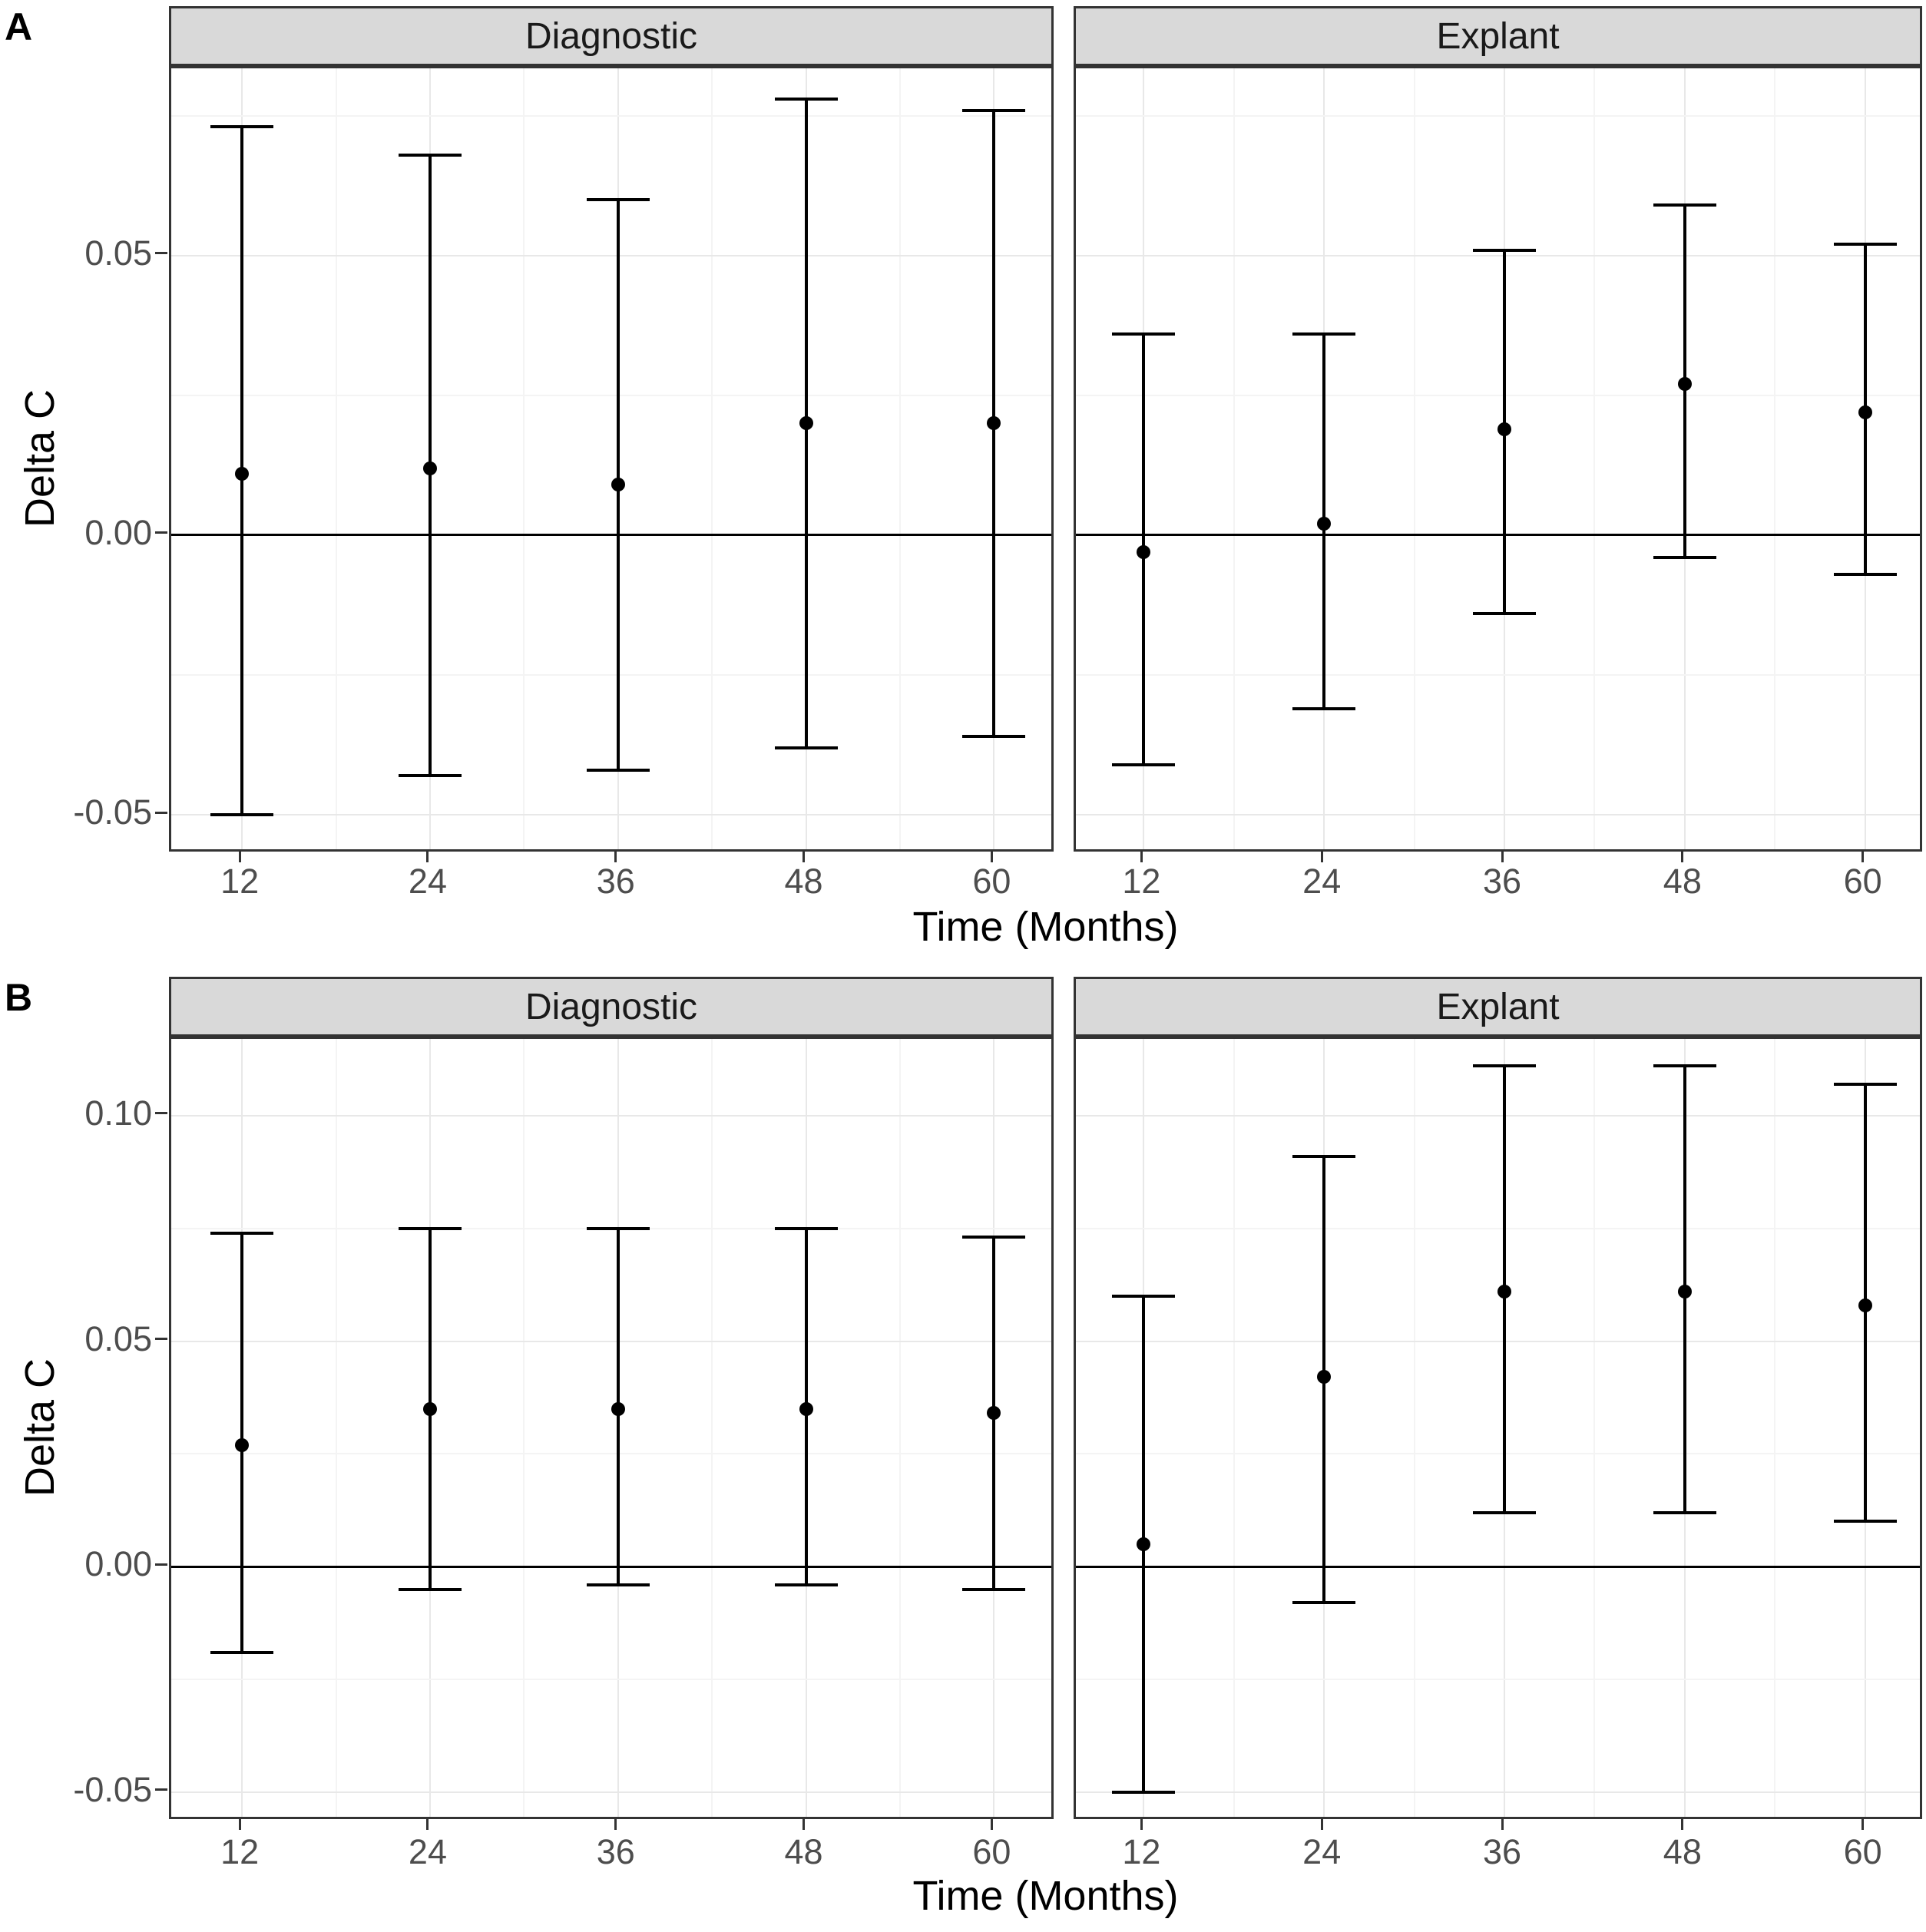  Describe the element at coordinates (118, 1113) in the screenshot. I see `y-tick-label: 0.10` at that location.